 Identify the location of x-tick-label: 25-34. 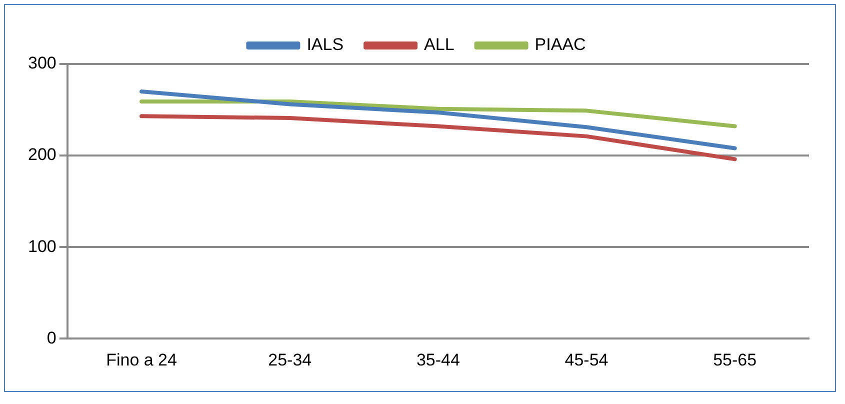
(290, 360).